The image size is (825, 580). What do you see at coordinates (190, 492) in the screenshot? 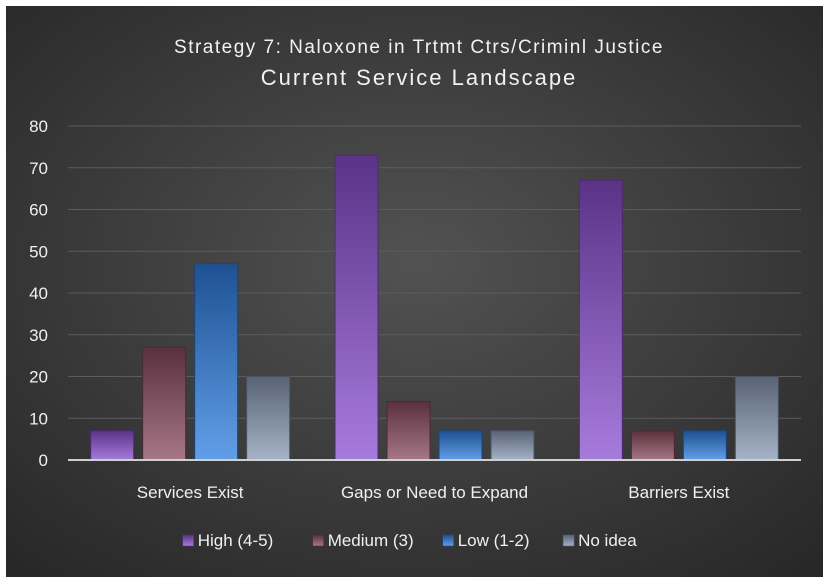
I see `x-category-label: Services Exist` at bounding box center [190, 492].